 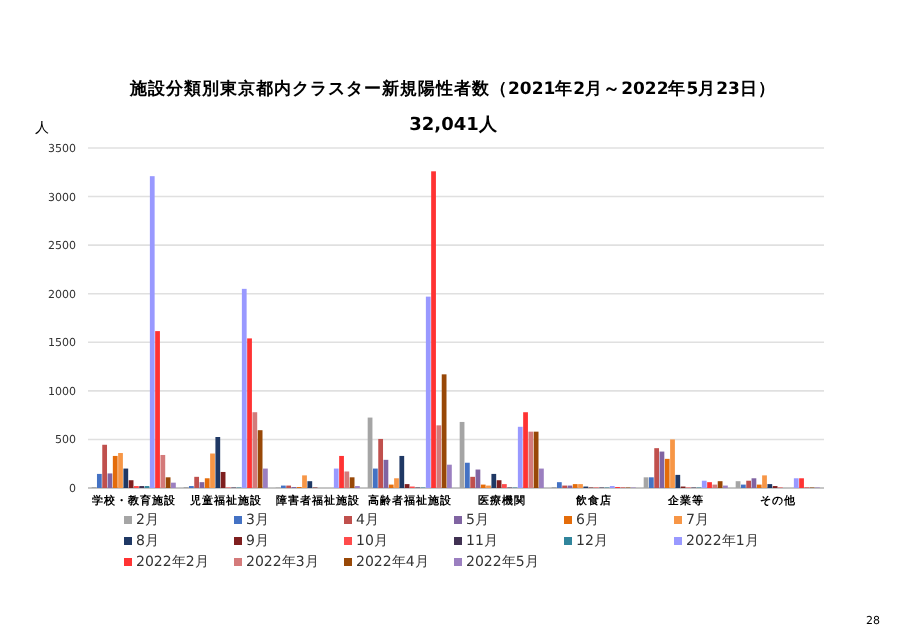 What do you see at coordinates (454, 125) in the screenshot?
I see `chart-subtitle: 32,041人` at bounding box center [454, 125].